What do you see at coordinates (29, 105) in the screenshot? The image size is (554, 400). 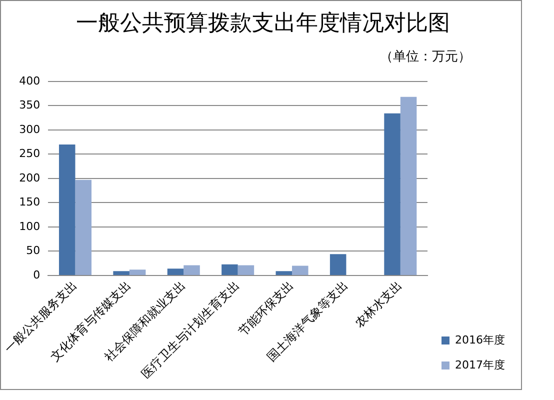 I see `y-tick-label: 350` at bounding box center [29, 105].